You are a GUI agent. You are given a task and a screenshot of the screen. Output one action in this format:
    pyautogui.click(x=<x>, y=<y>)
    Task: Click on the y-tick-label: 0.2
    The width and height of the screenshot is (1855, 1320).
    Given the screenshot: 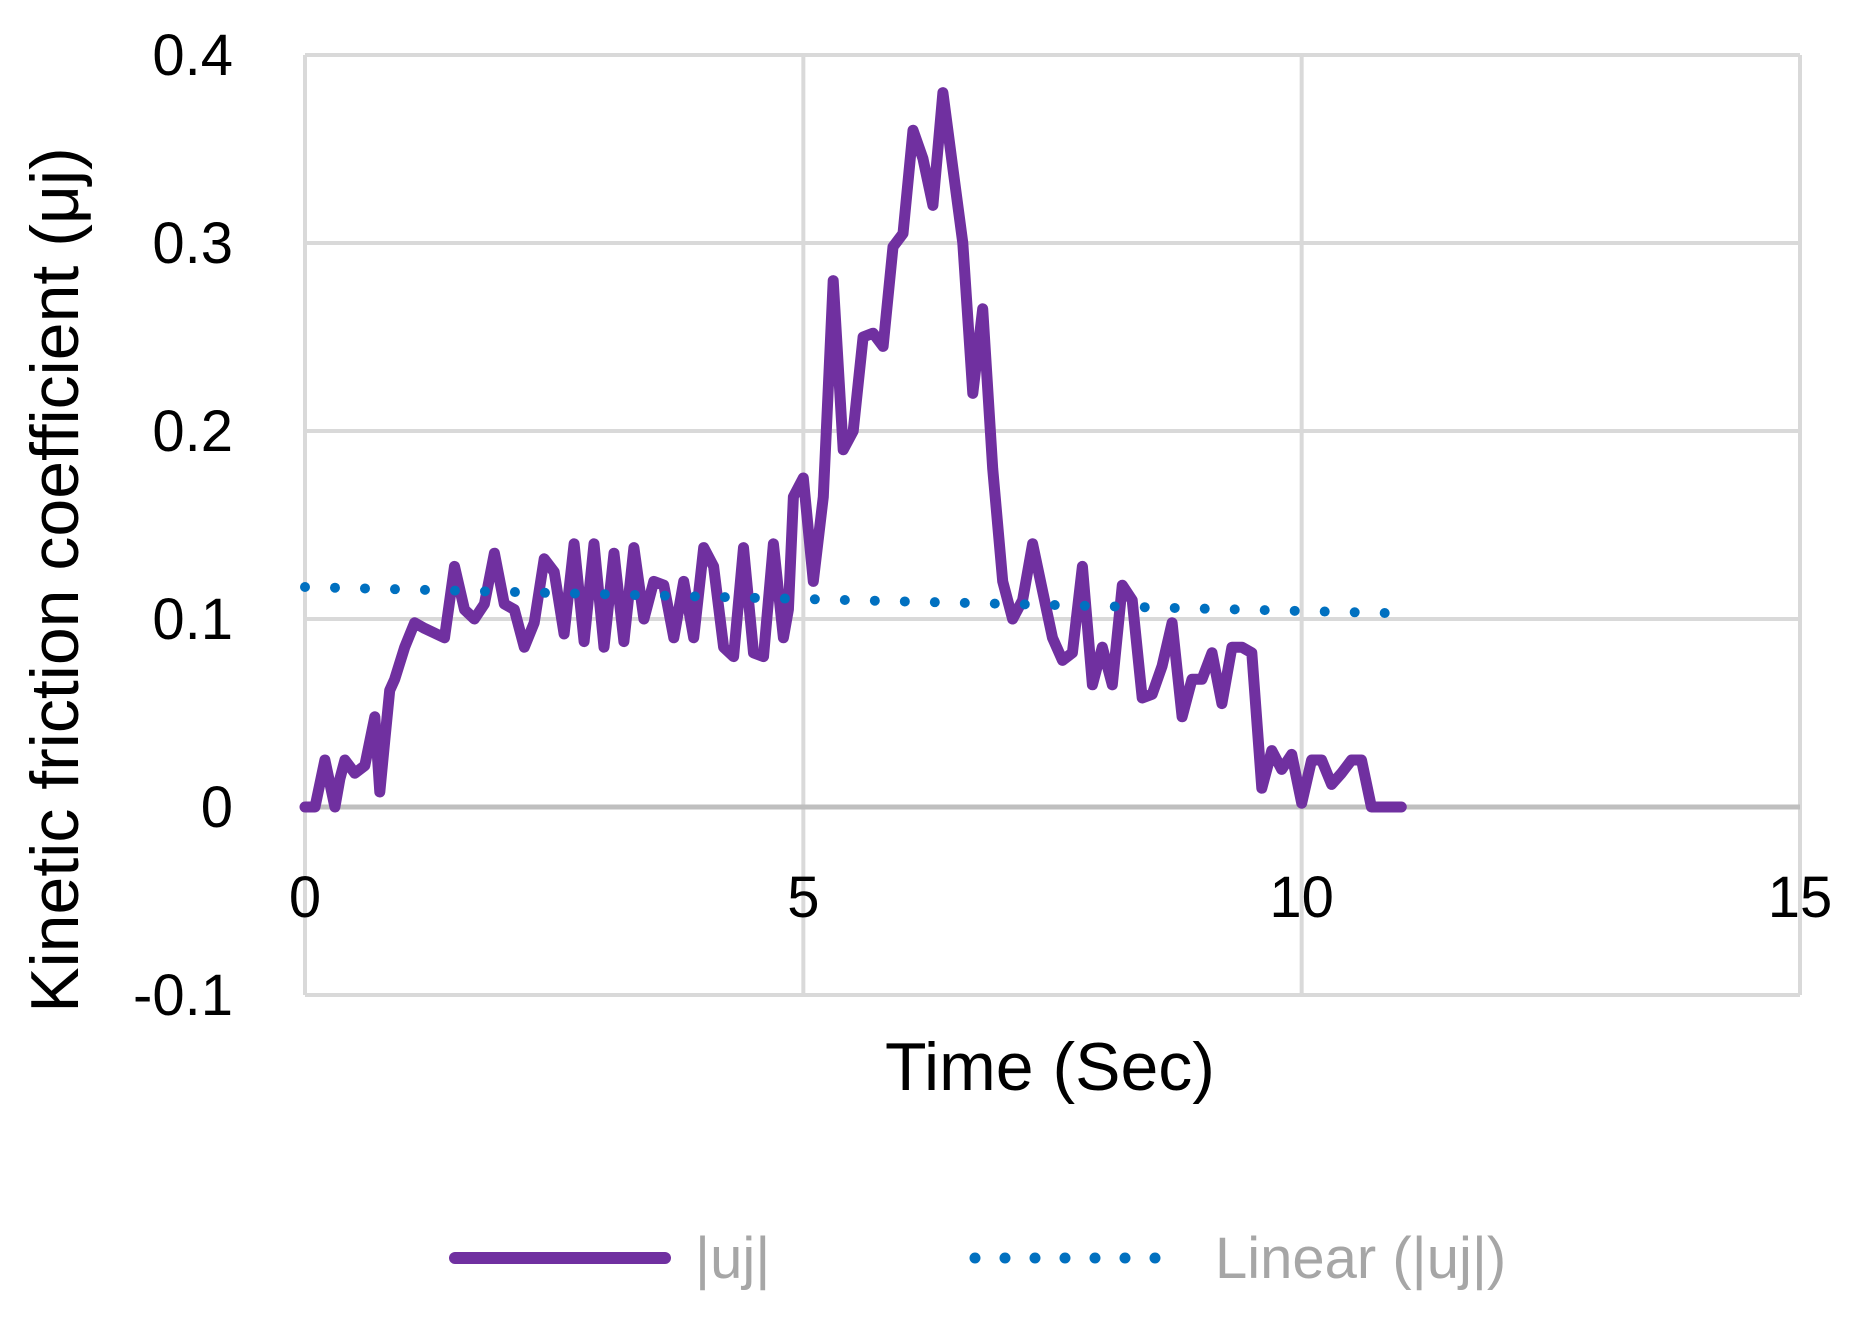 What is the action you would take?
    pyautogui.click(x=192, y=431)
    